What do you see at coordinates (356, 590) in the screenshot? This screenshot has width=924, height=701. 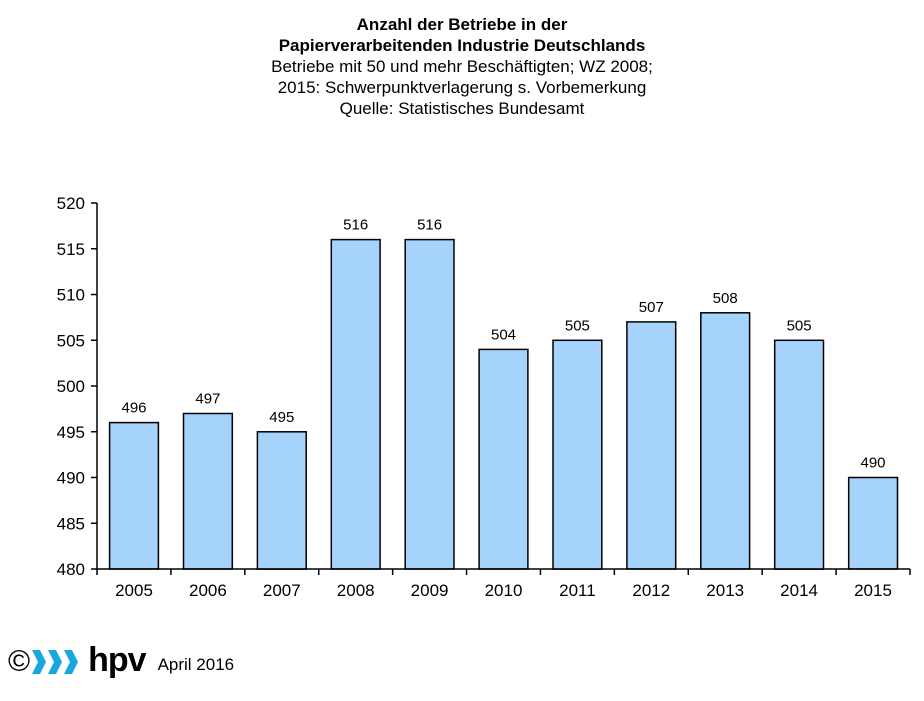 I see `x-tick-label-2008: 2008` at bounding box center [356, 590].